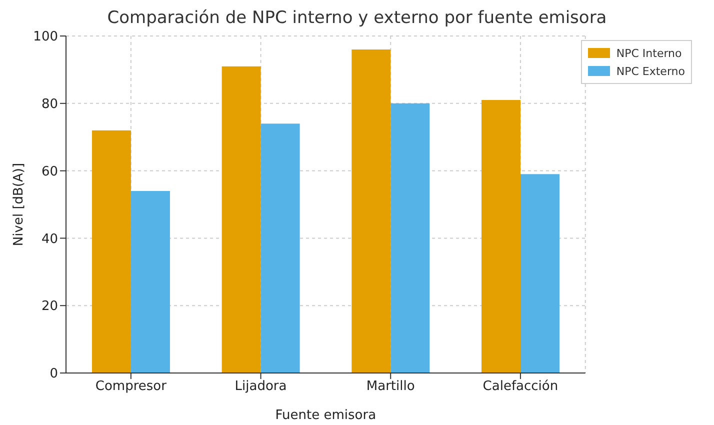 This screenshot has height=425, width=714. Describe the element at coordinates (19, 204) in the screenshot. I see `y-axis-title: Nivel [dB(A)]` at that location.